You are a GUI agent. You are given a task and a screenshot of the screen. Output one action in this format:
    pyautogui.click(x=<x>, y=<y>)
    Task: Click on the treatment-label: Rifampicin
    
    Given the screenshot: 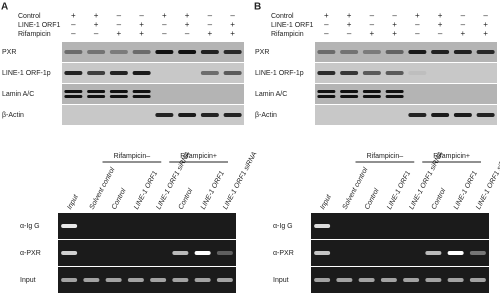 What is the action you would take?
    pyautogui.click(x=34, y=34)
    